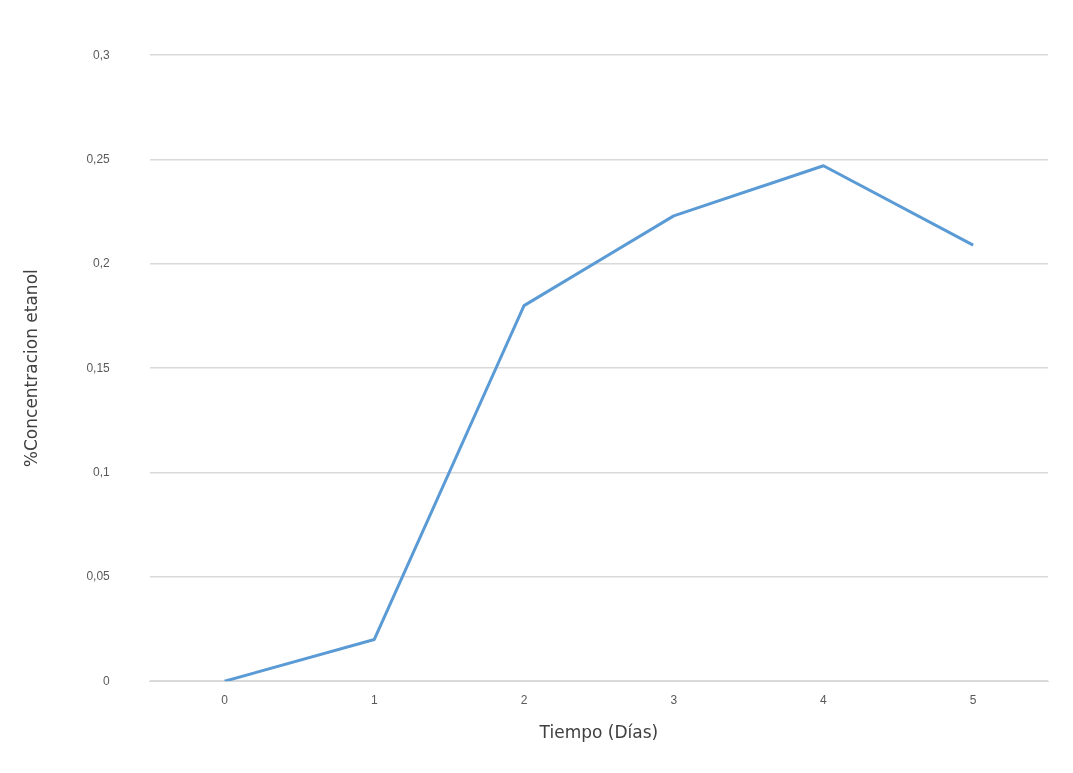  What do you see at coordinates (98, 158) in the screenshot?
I see `y-tick-label: 0,25` at bounding box center [98, 158].